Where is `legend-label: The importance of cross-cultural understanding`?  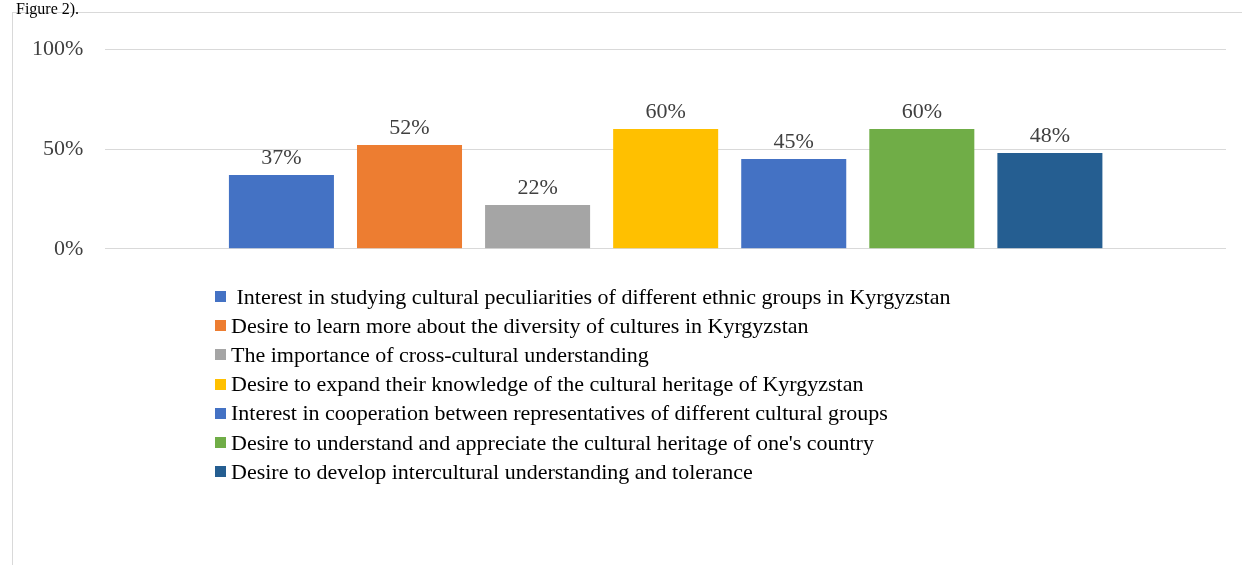
legend-label: The importance of cross-cultural understanding is located at coordinates (440, 354).